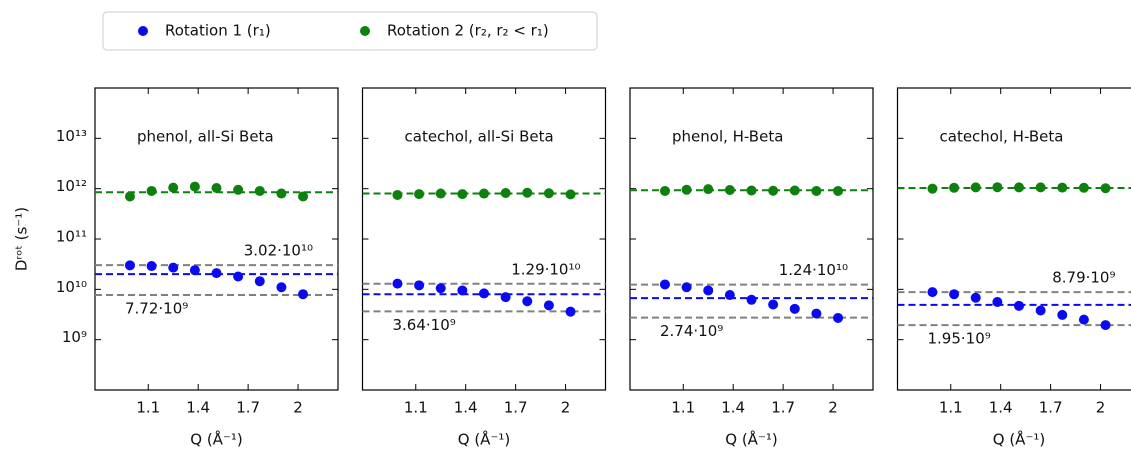  What do you see at coordinates (959, 339) in the screenshot?
I see `bound-label: 1.95·10⁹` at bounding box center [959, 339].